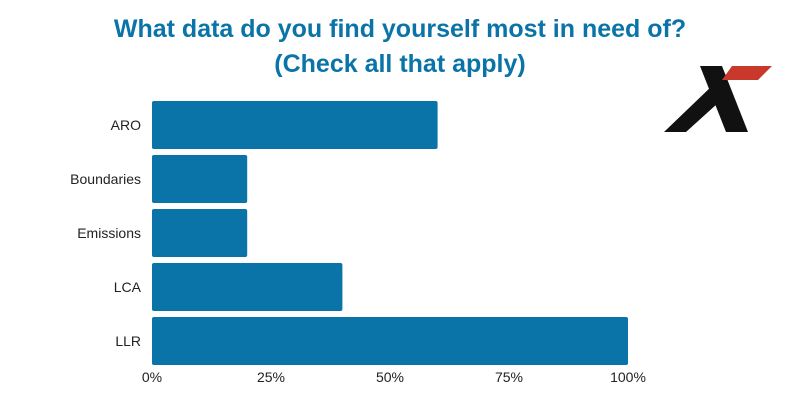 This screenshot has width=800, height=418. What do you see at coordinates (628, 377) in the screenshot?
I see `x-tick-label: 100%` at bounding box center [628, 377].